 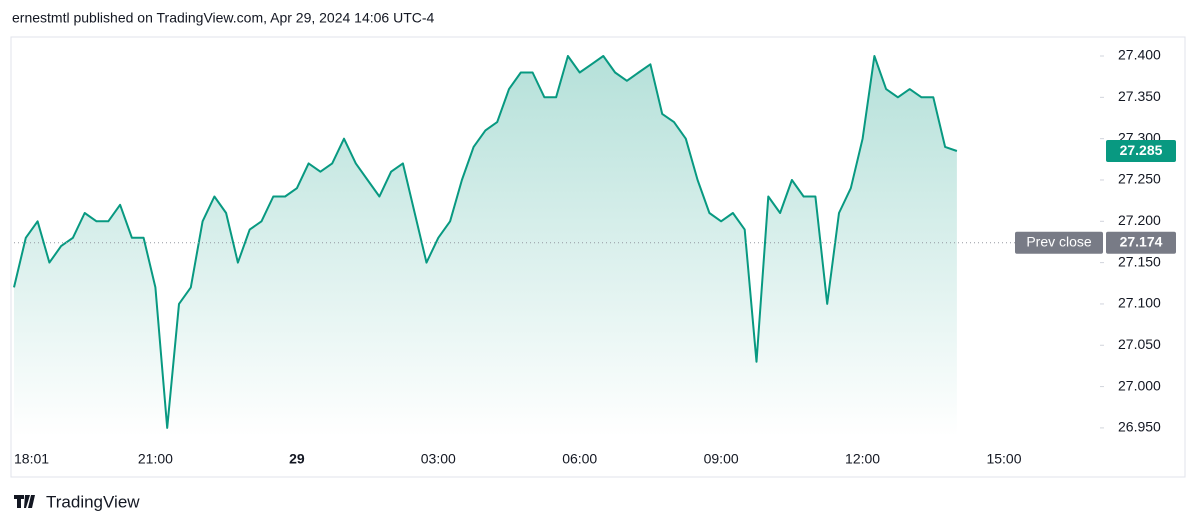 I want to click on prev-close-tag, so click(x=1059, y=242).